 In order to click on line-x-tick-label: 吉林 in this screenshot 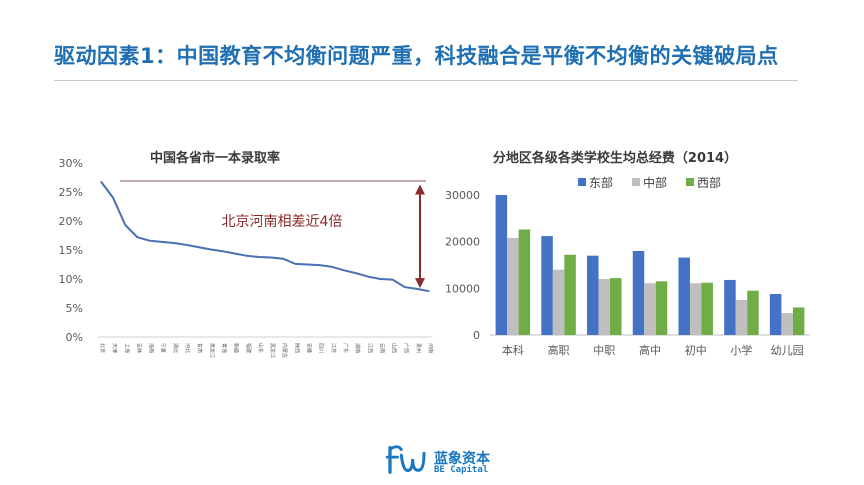, I will do `click(138, 348)`.